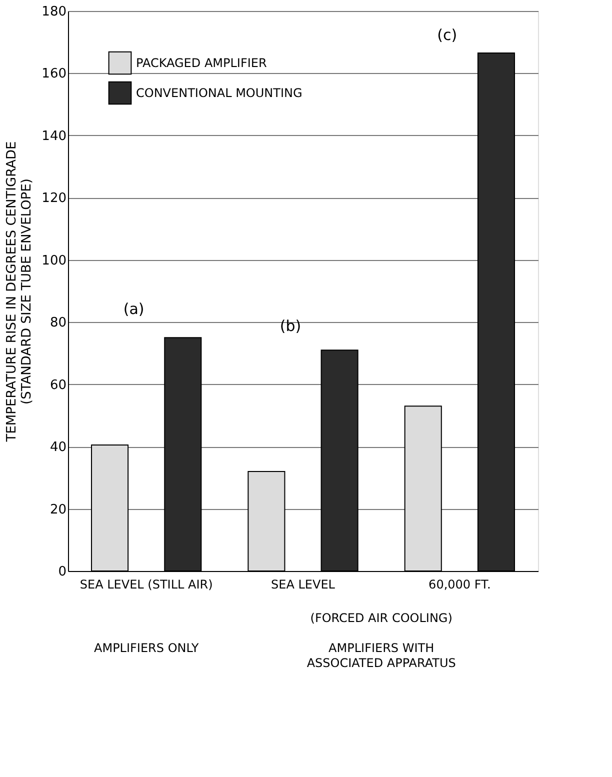 This screenshot has height=777, width=612. I want to click on x-tick-label: SEA LEVEL, so click(303, 585).